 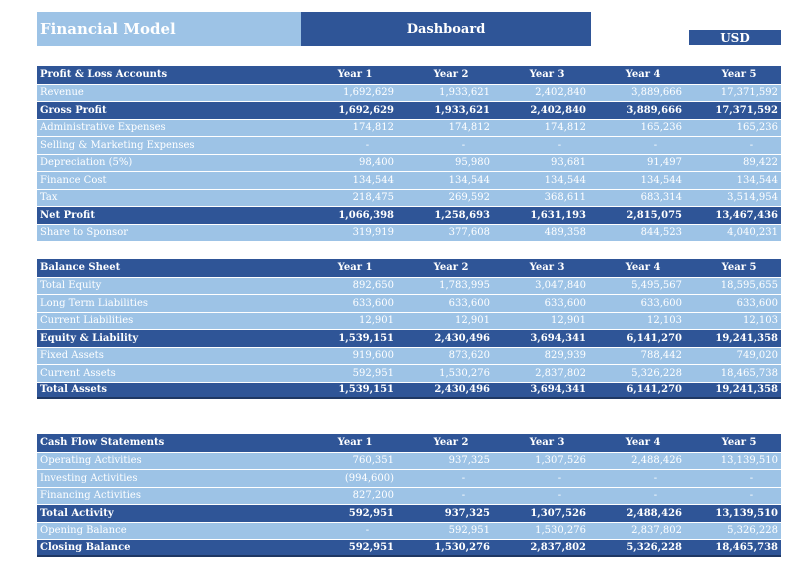 I want to click on row-label: Revenue, so click(x=62, y=93).